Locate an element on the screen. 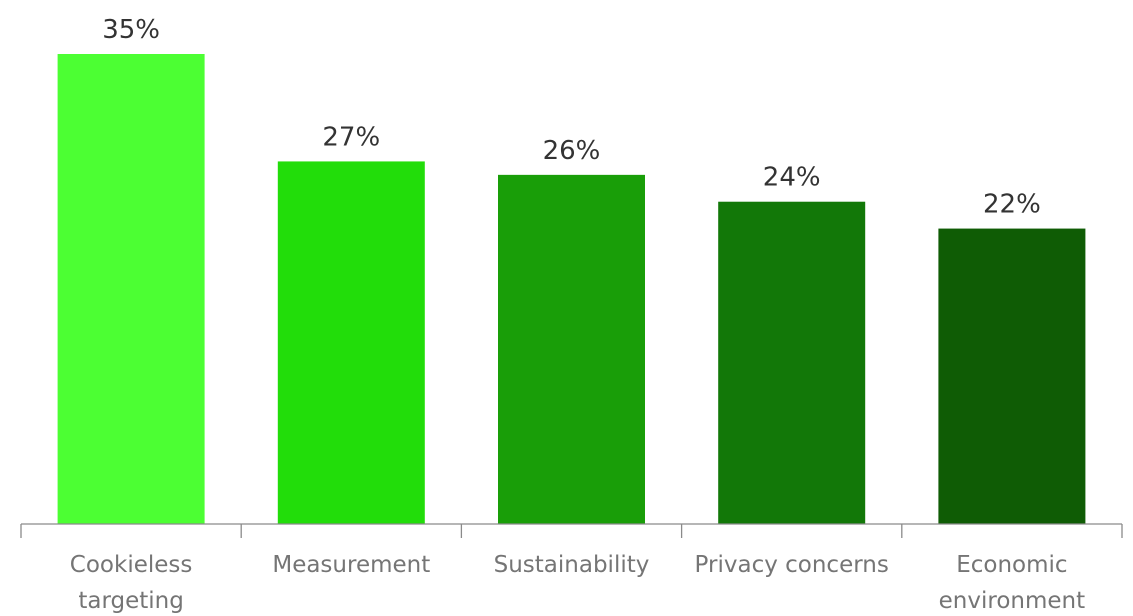 The image size is (1133, 616). x-tick-label-4: Privacy concerns is located at coordinates (792, 565).